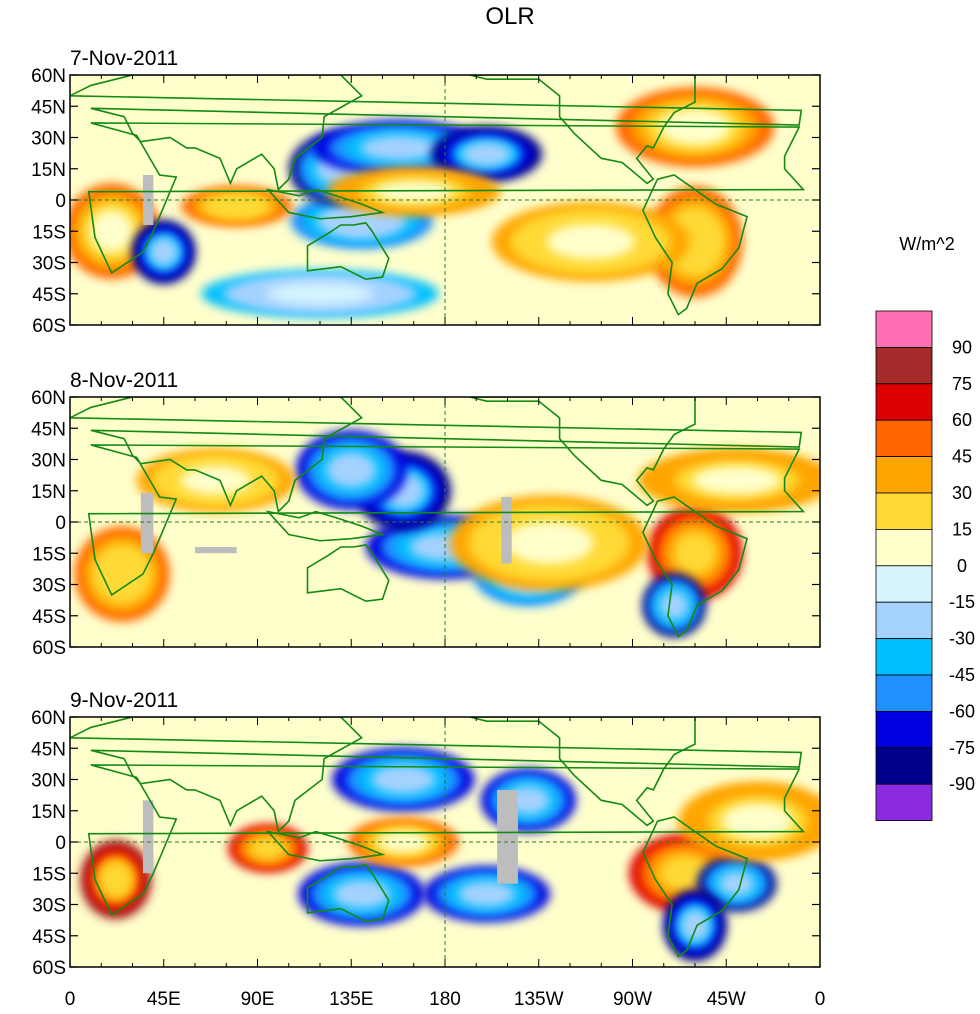 The image size is (980, 1014). I want to click on colorbar-level-label: -30, so click(962, 639).